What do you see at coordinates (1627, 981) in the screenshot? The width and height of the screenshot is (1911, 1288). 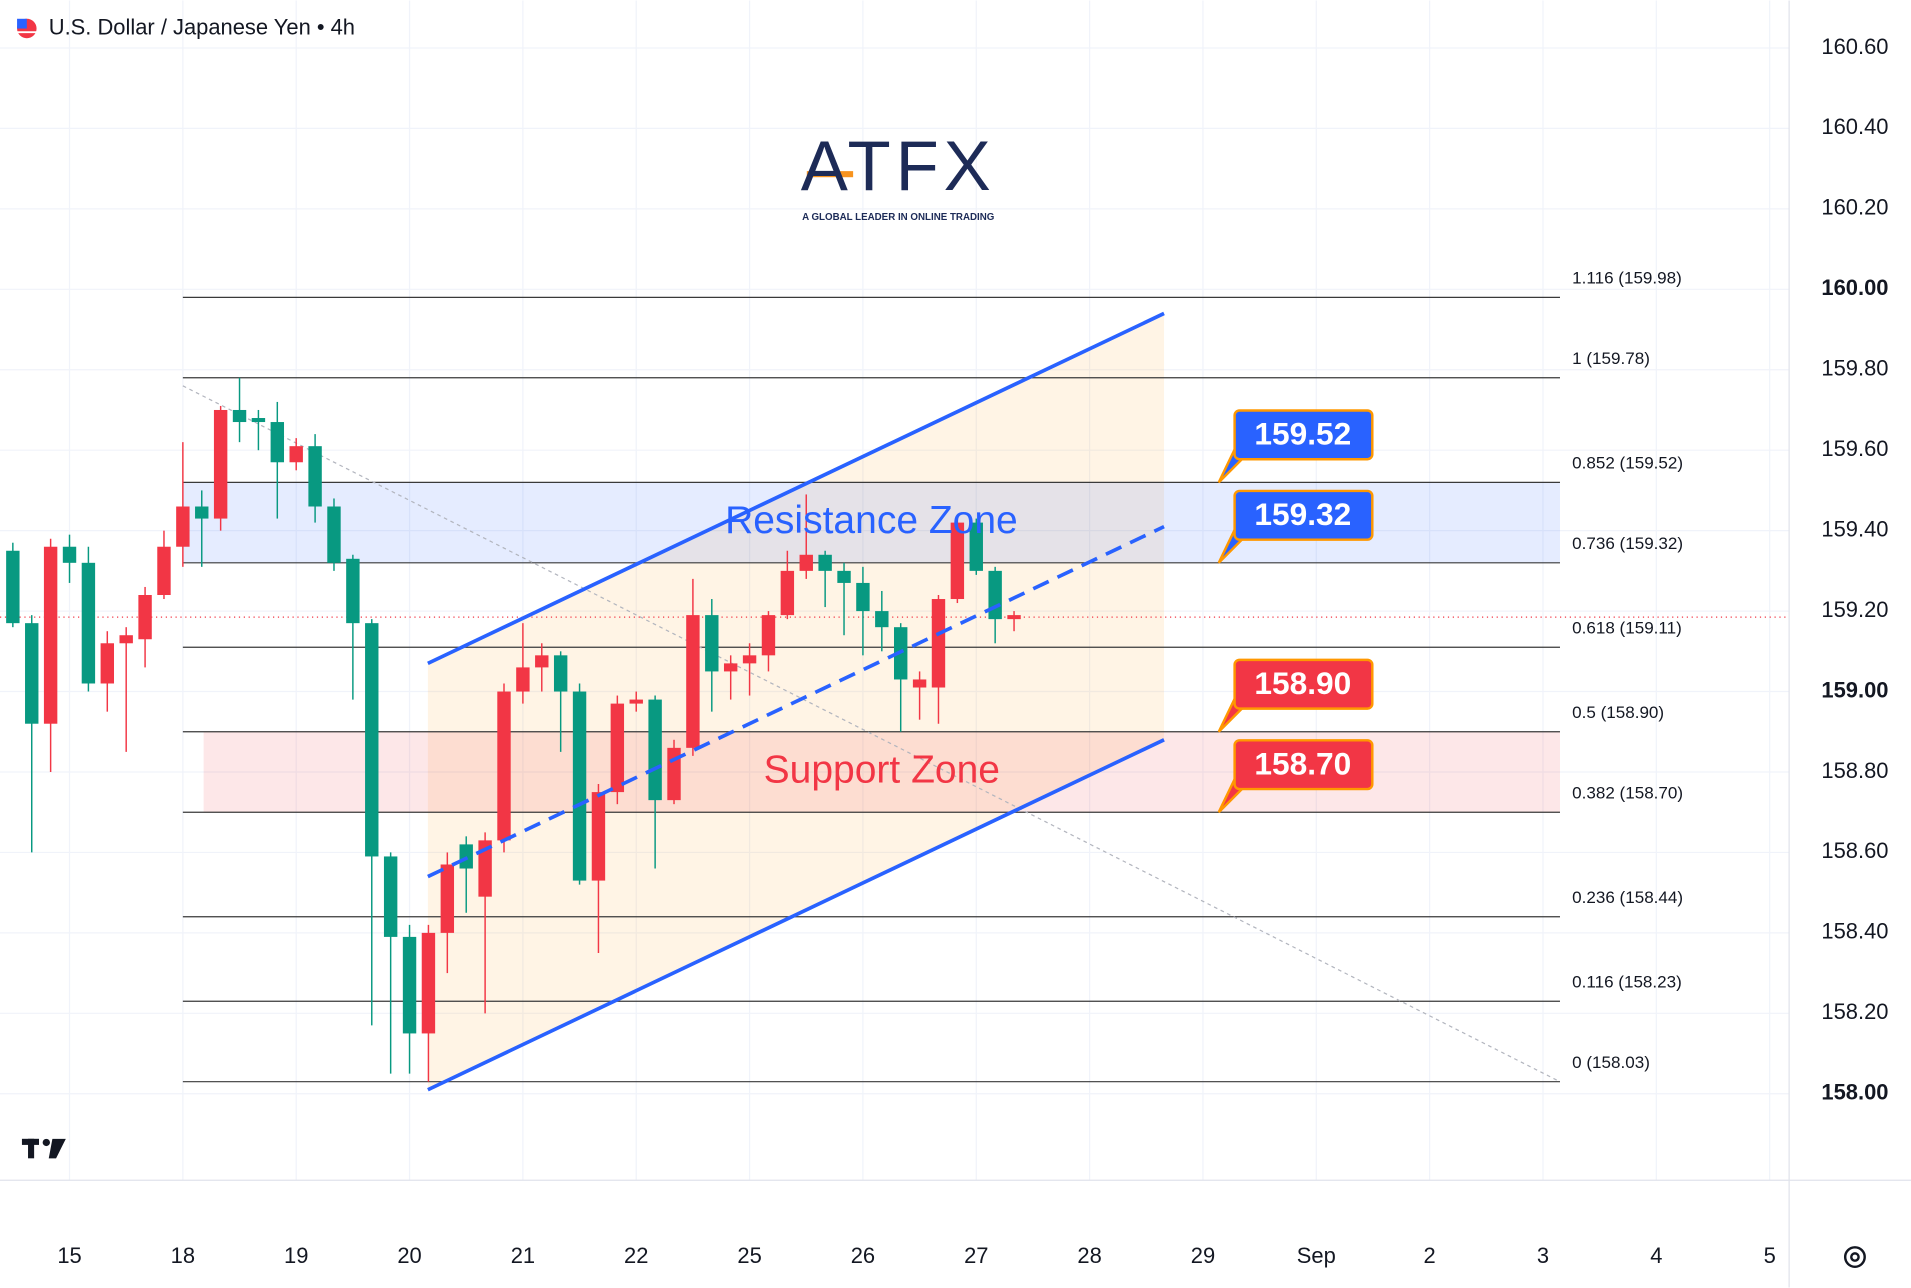 I see `fib-label: 0.116 (158.23)` at bounding box center [1627, 981].